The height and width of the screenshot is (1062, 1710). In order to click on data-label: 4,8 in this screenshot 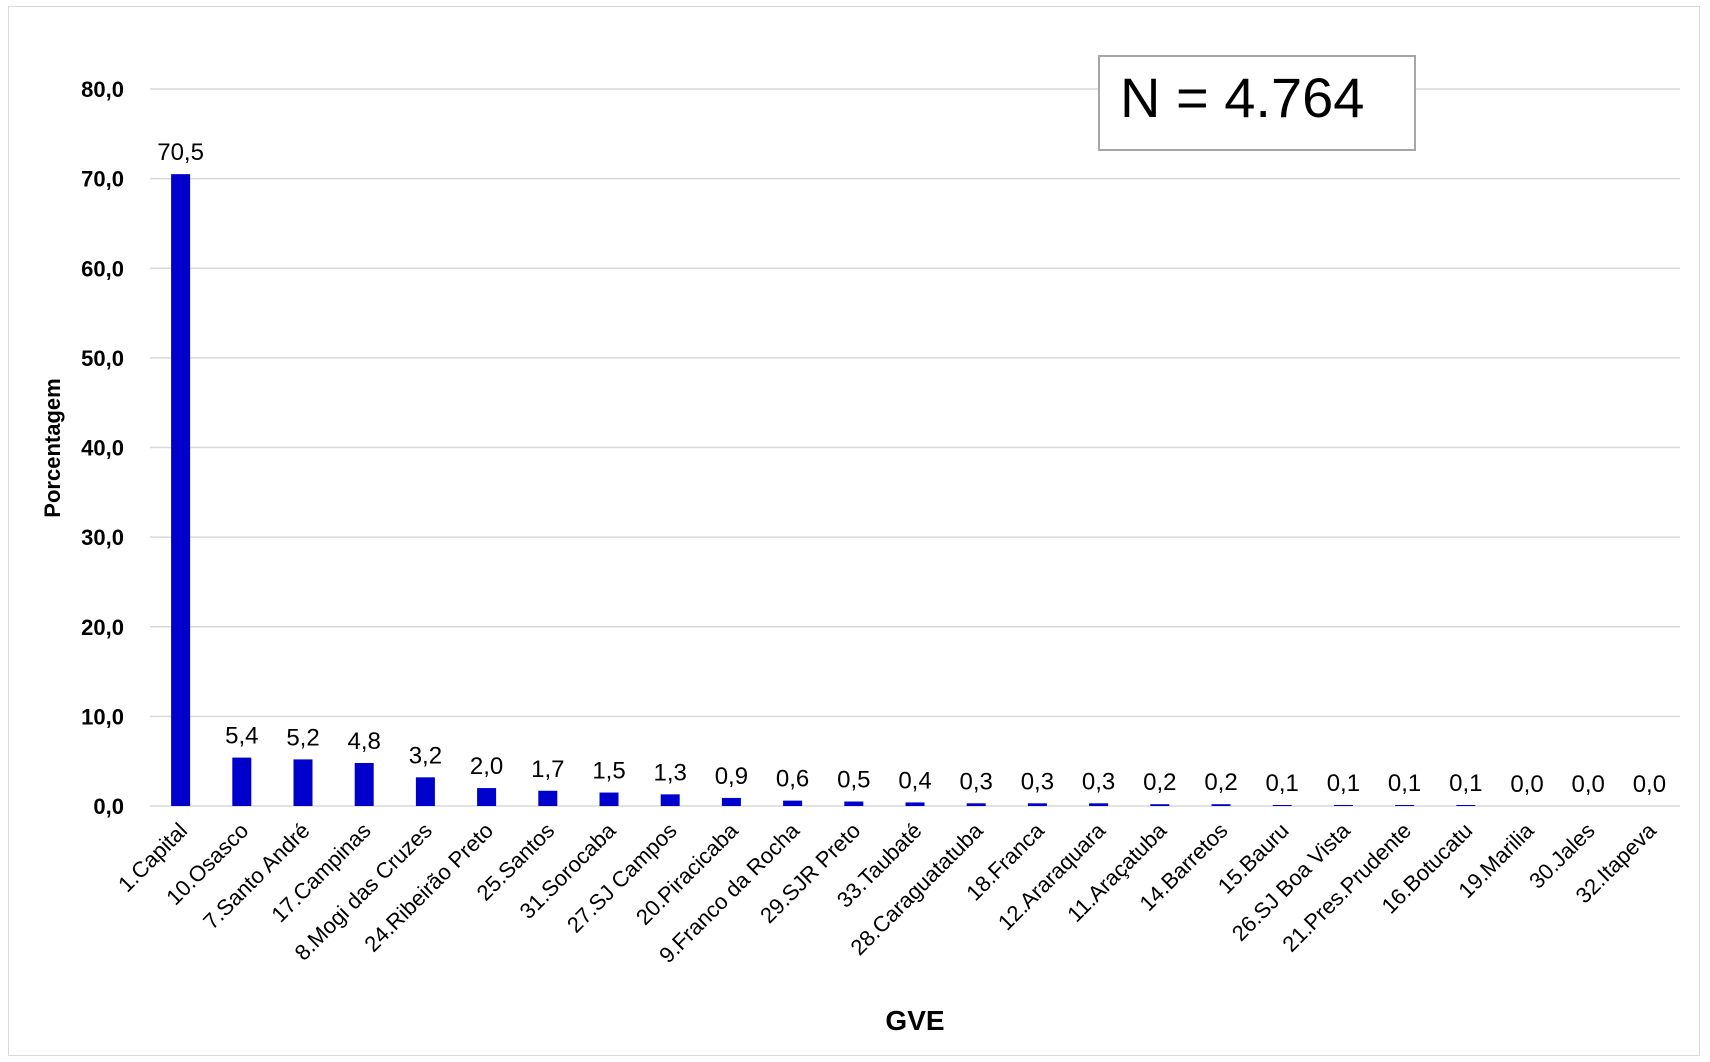, I will do `click(364, 741)`.